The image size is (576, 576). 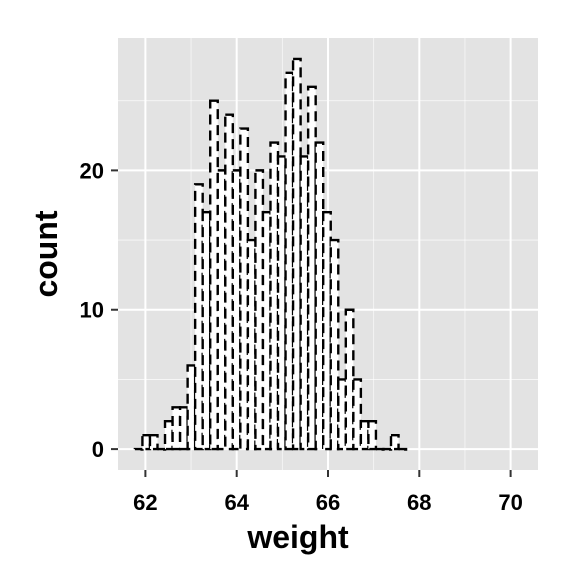 What do you see at coordinates (98, 449) in the screenshot?
I see `y-tick-label: 0` at bounding box center [98, 449].